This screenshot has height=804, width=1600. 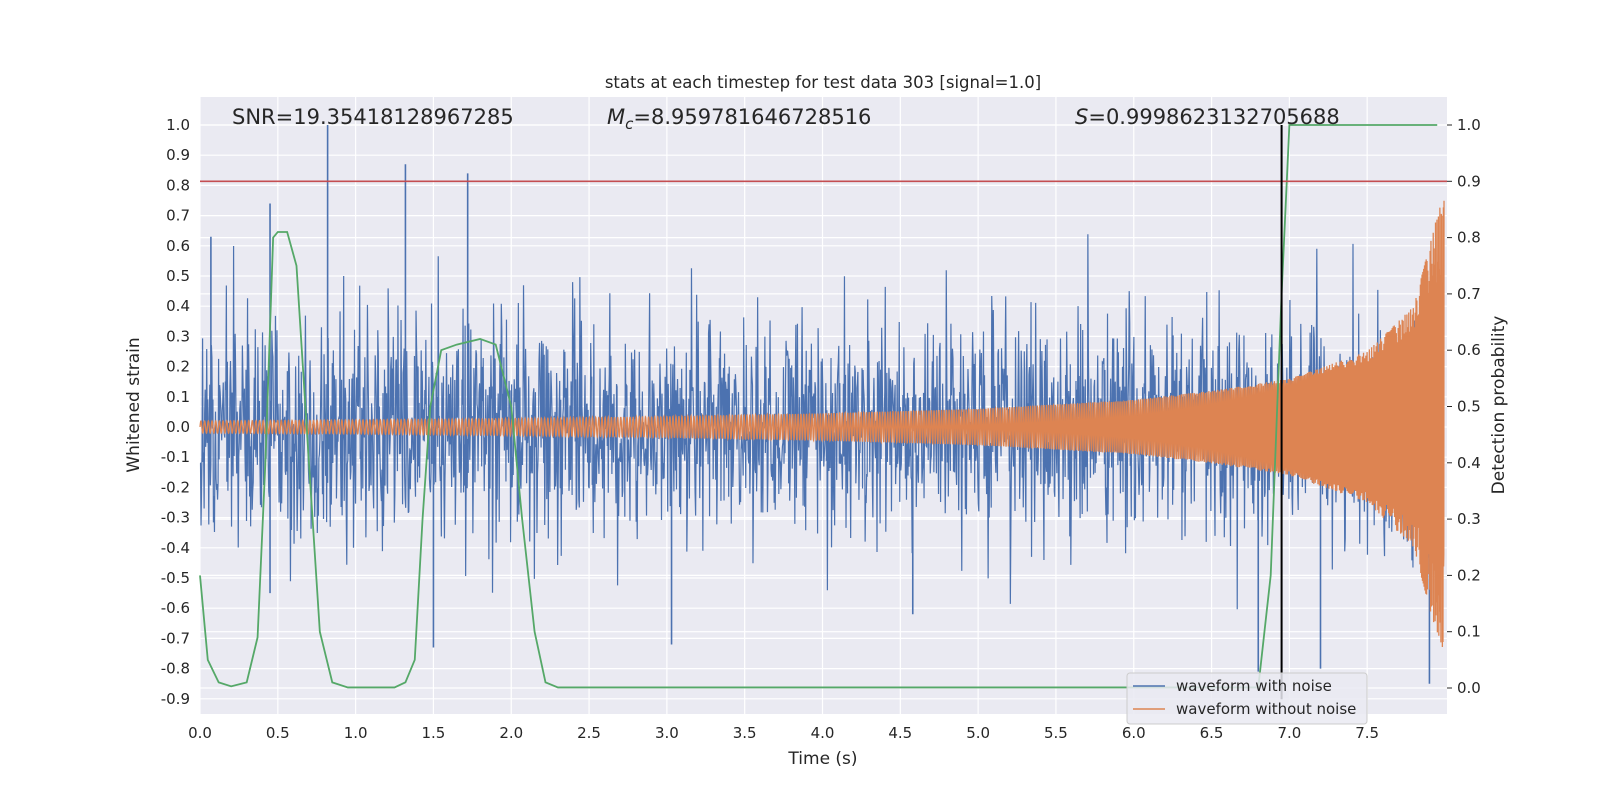 What do you see at coordinates (178, 367) in the screenshot?
I see `y-tick-label: 0.2` at bounding box center [178, 367].